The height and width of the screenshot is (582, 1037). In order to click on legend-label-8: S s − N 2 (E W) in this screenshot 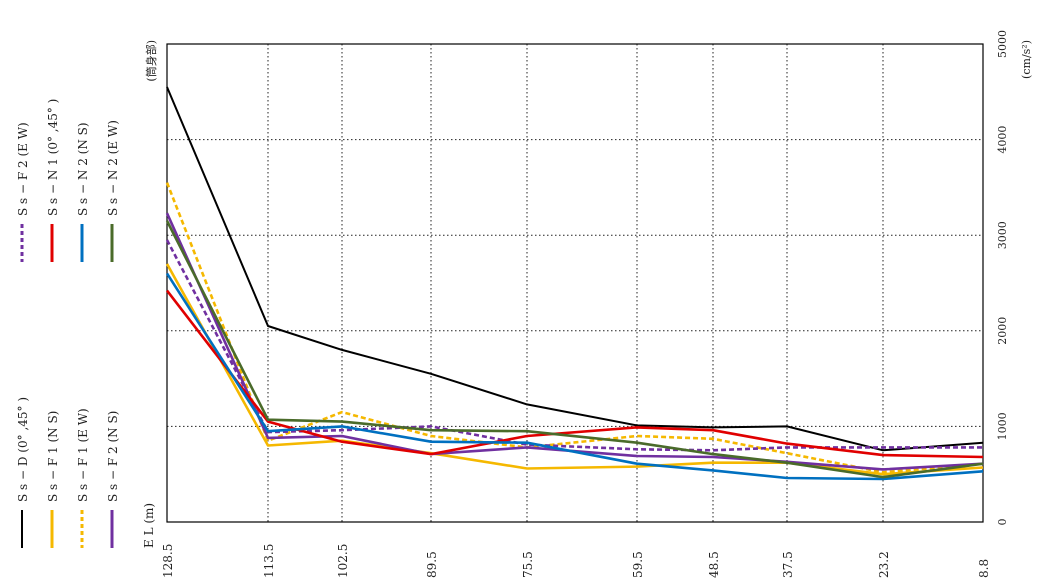, I will do `click(113, 168)`.